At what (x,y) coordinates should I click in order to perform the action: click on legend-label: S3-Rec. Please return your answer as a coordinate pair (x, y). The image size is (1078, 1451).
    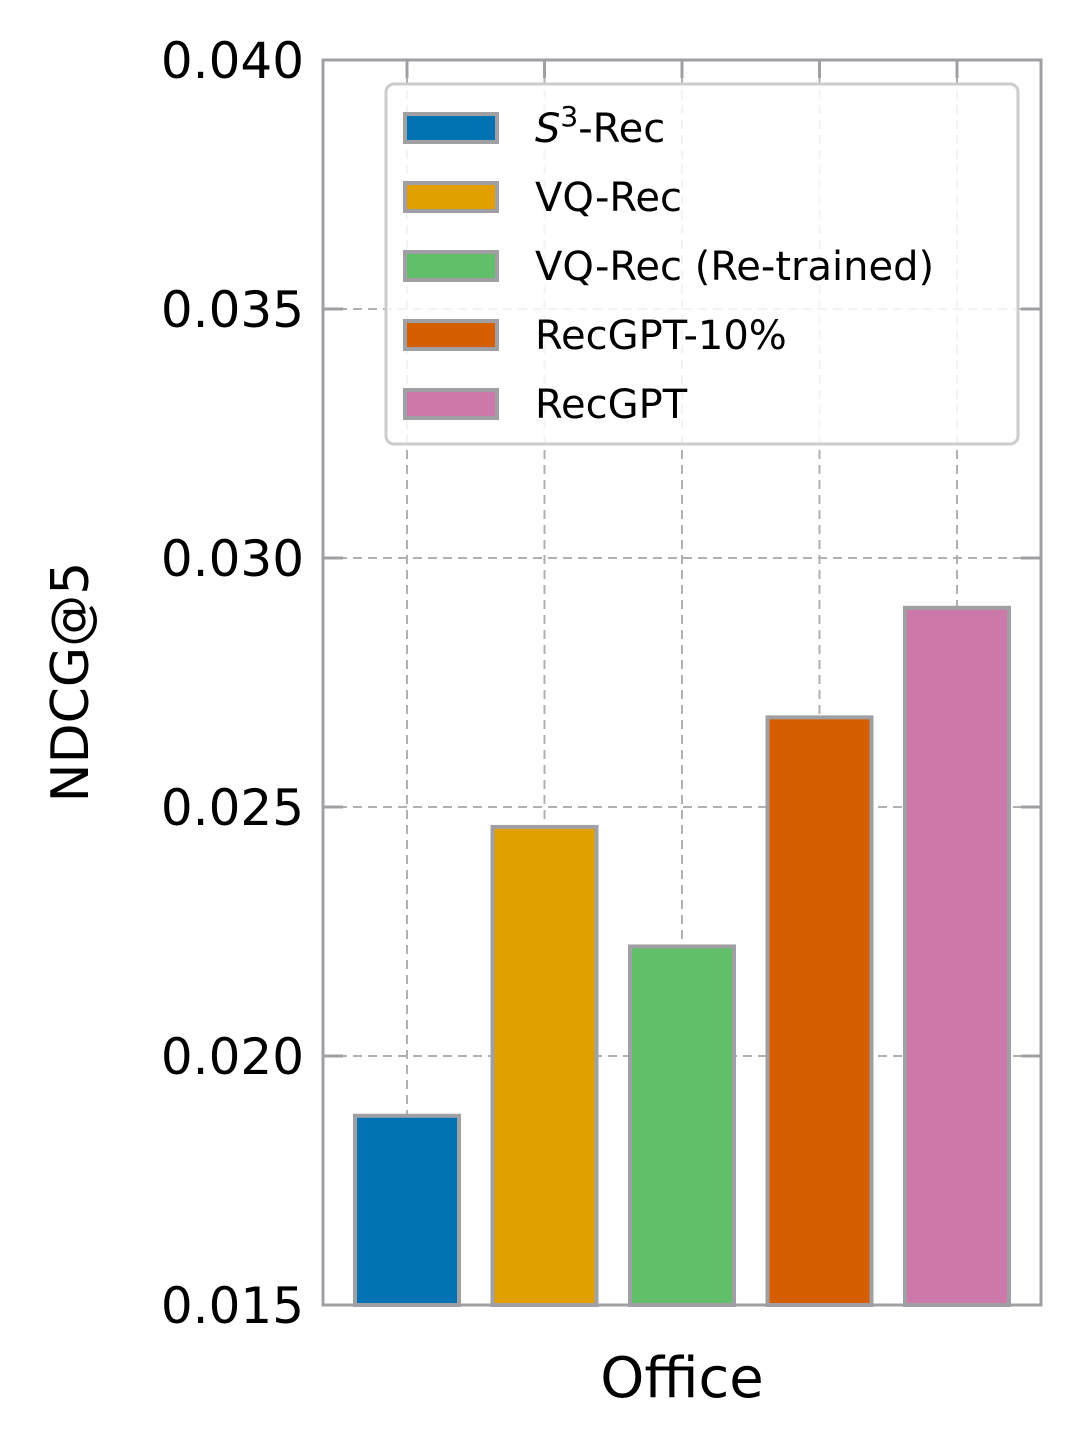
    Looking at the image, I should click on (600, 126).